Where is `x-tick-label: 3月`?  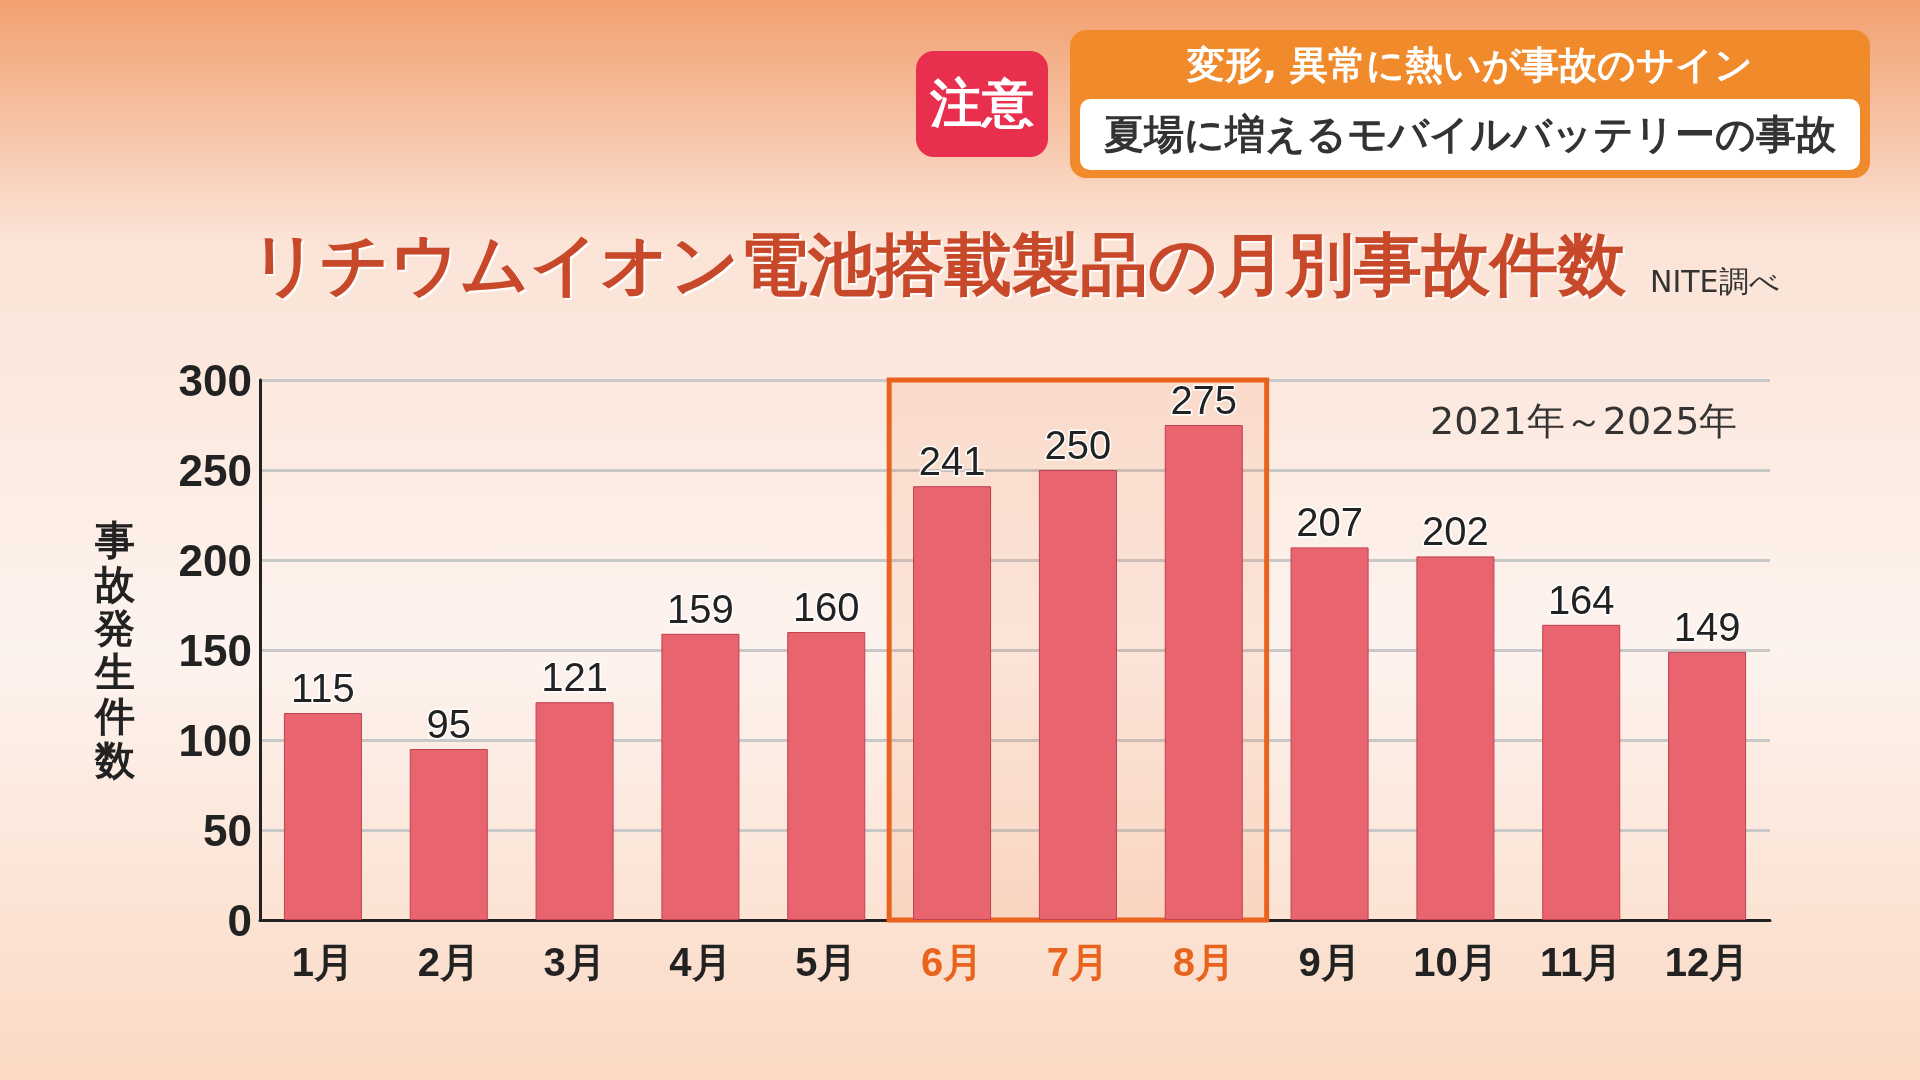 x-tick-label: 3月 is located at coordinates (574, 962).